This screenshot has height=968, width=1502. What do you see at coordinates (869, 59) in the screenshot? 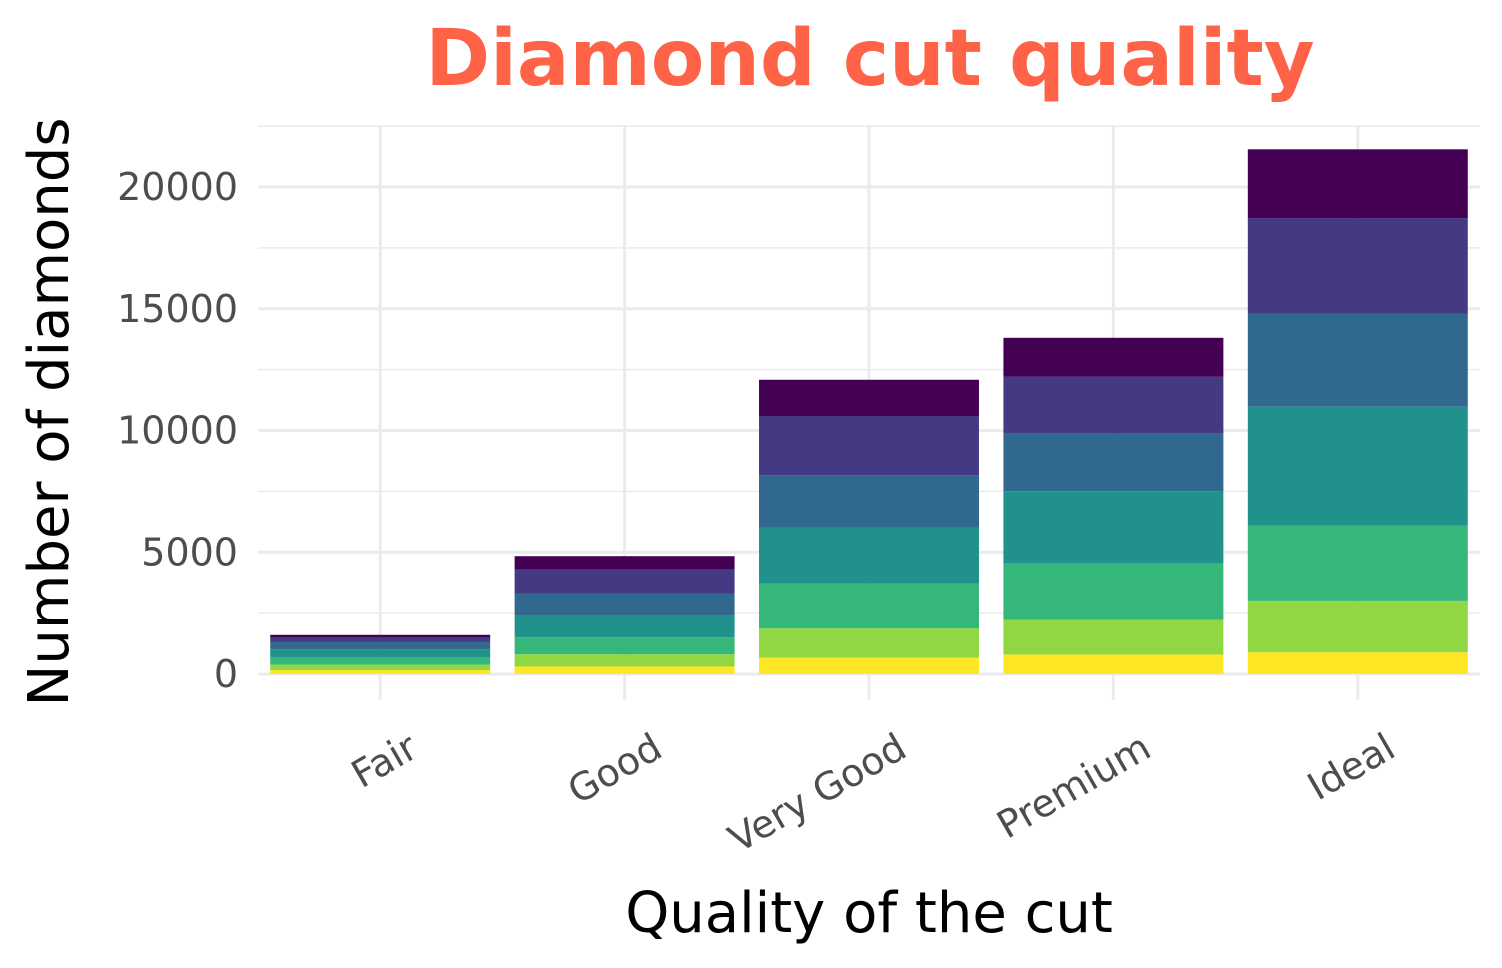
I see `chart-title: Diamond cut quality` at bounding box center [869, 59].